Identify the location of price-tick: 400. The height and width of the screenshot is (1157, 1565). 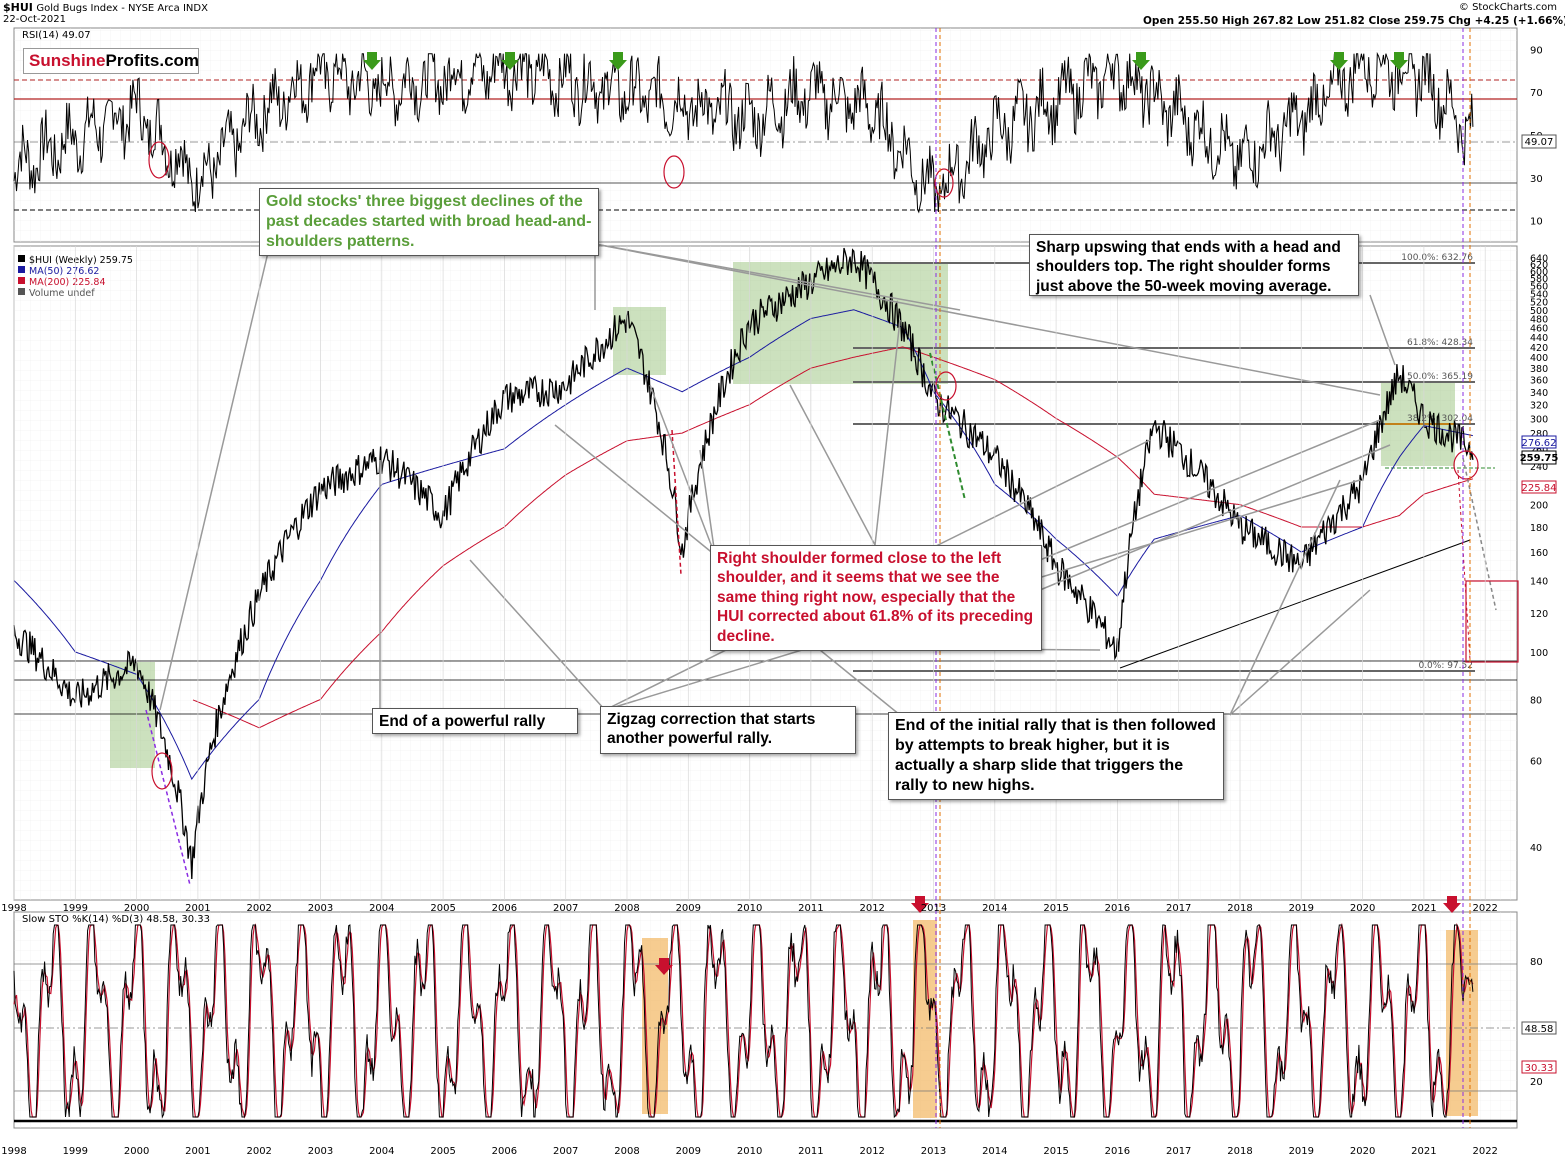
(1539, 358).